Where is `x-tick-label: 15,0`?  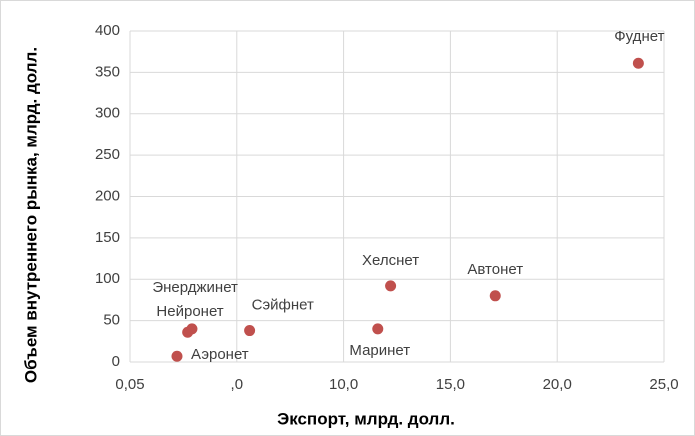 x-tick-label: 15,0 is located at coordinates (450, 384).